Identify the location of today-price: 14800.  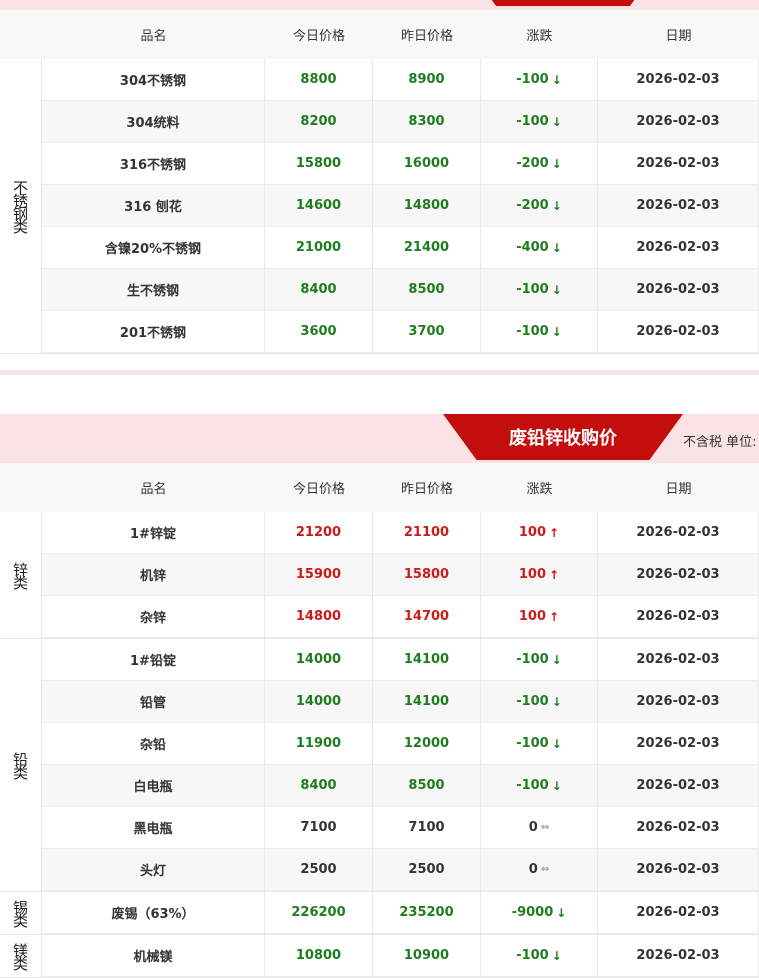
(319, 617).